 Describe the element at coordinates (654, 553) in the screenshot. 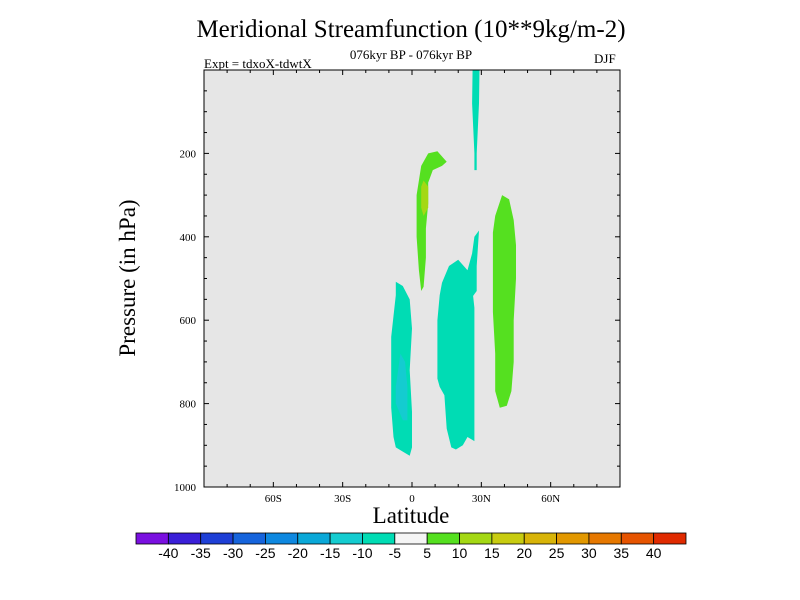

I see `colorbar-label: 40` at that location.